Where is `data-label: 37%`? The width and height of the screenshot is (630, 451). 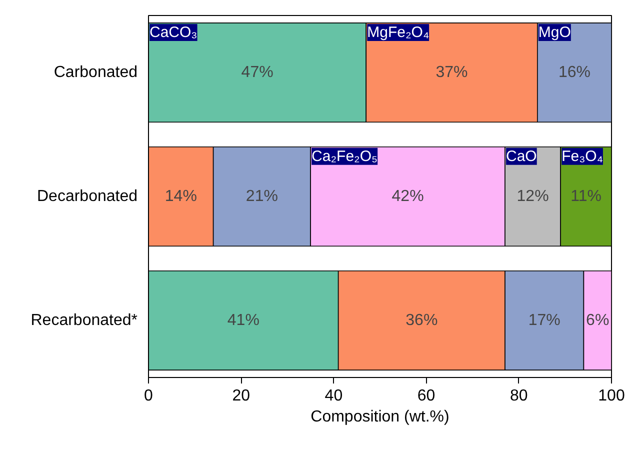
data-label: 37% is located at coordinates (452, 73).